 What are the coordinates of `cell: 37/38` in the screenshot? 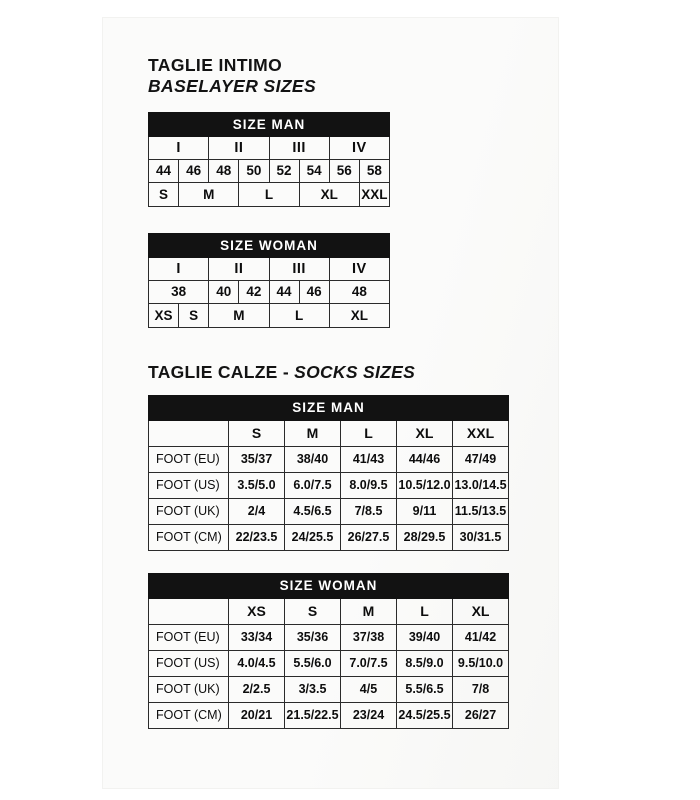 It's located at (368, 637).